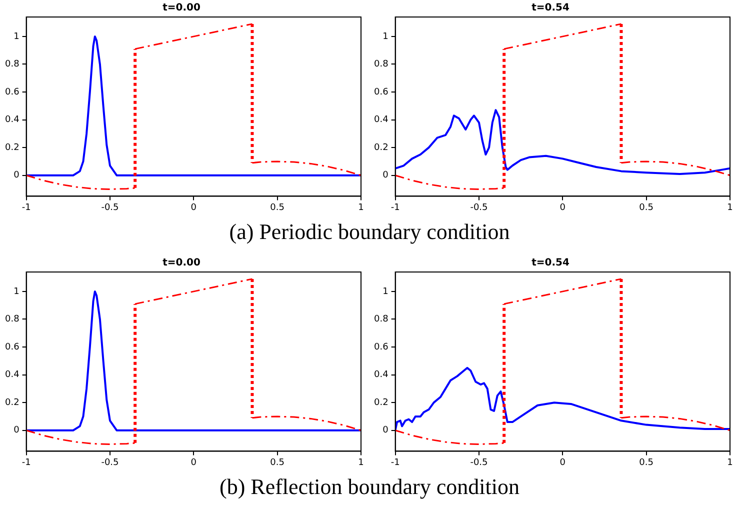  What do you see at coordinates (369, 232) in the screenshot?
I see `text: (a) Periodic boundary condition` at bounding box center [369, 232].